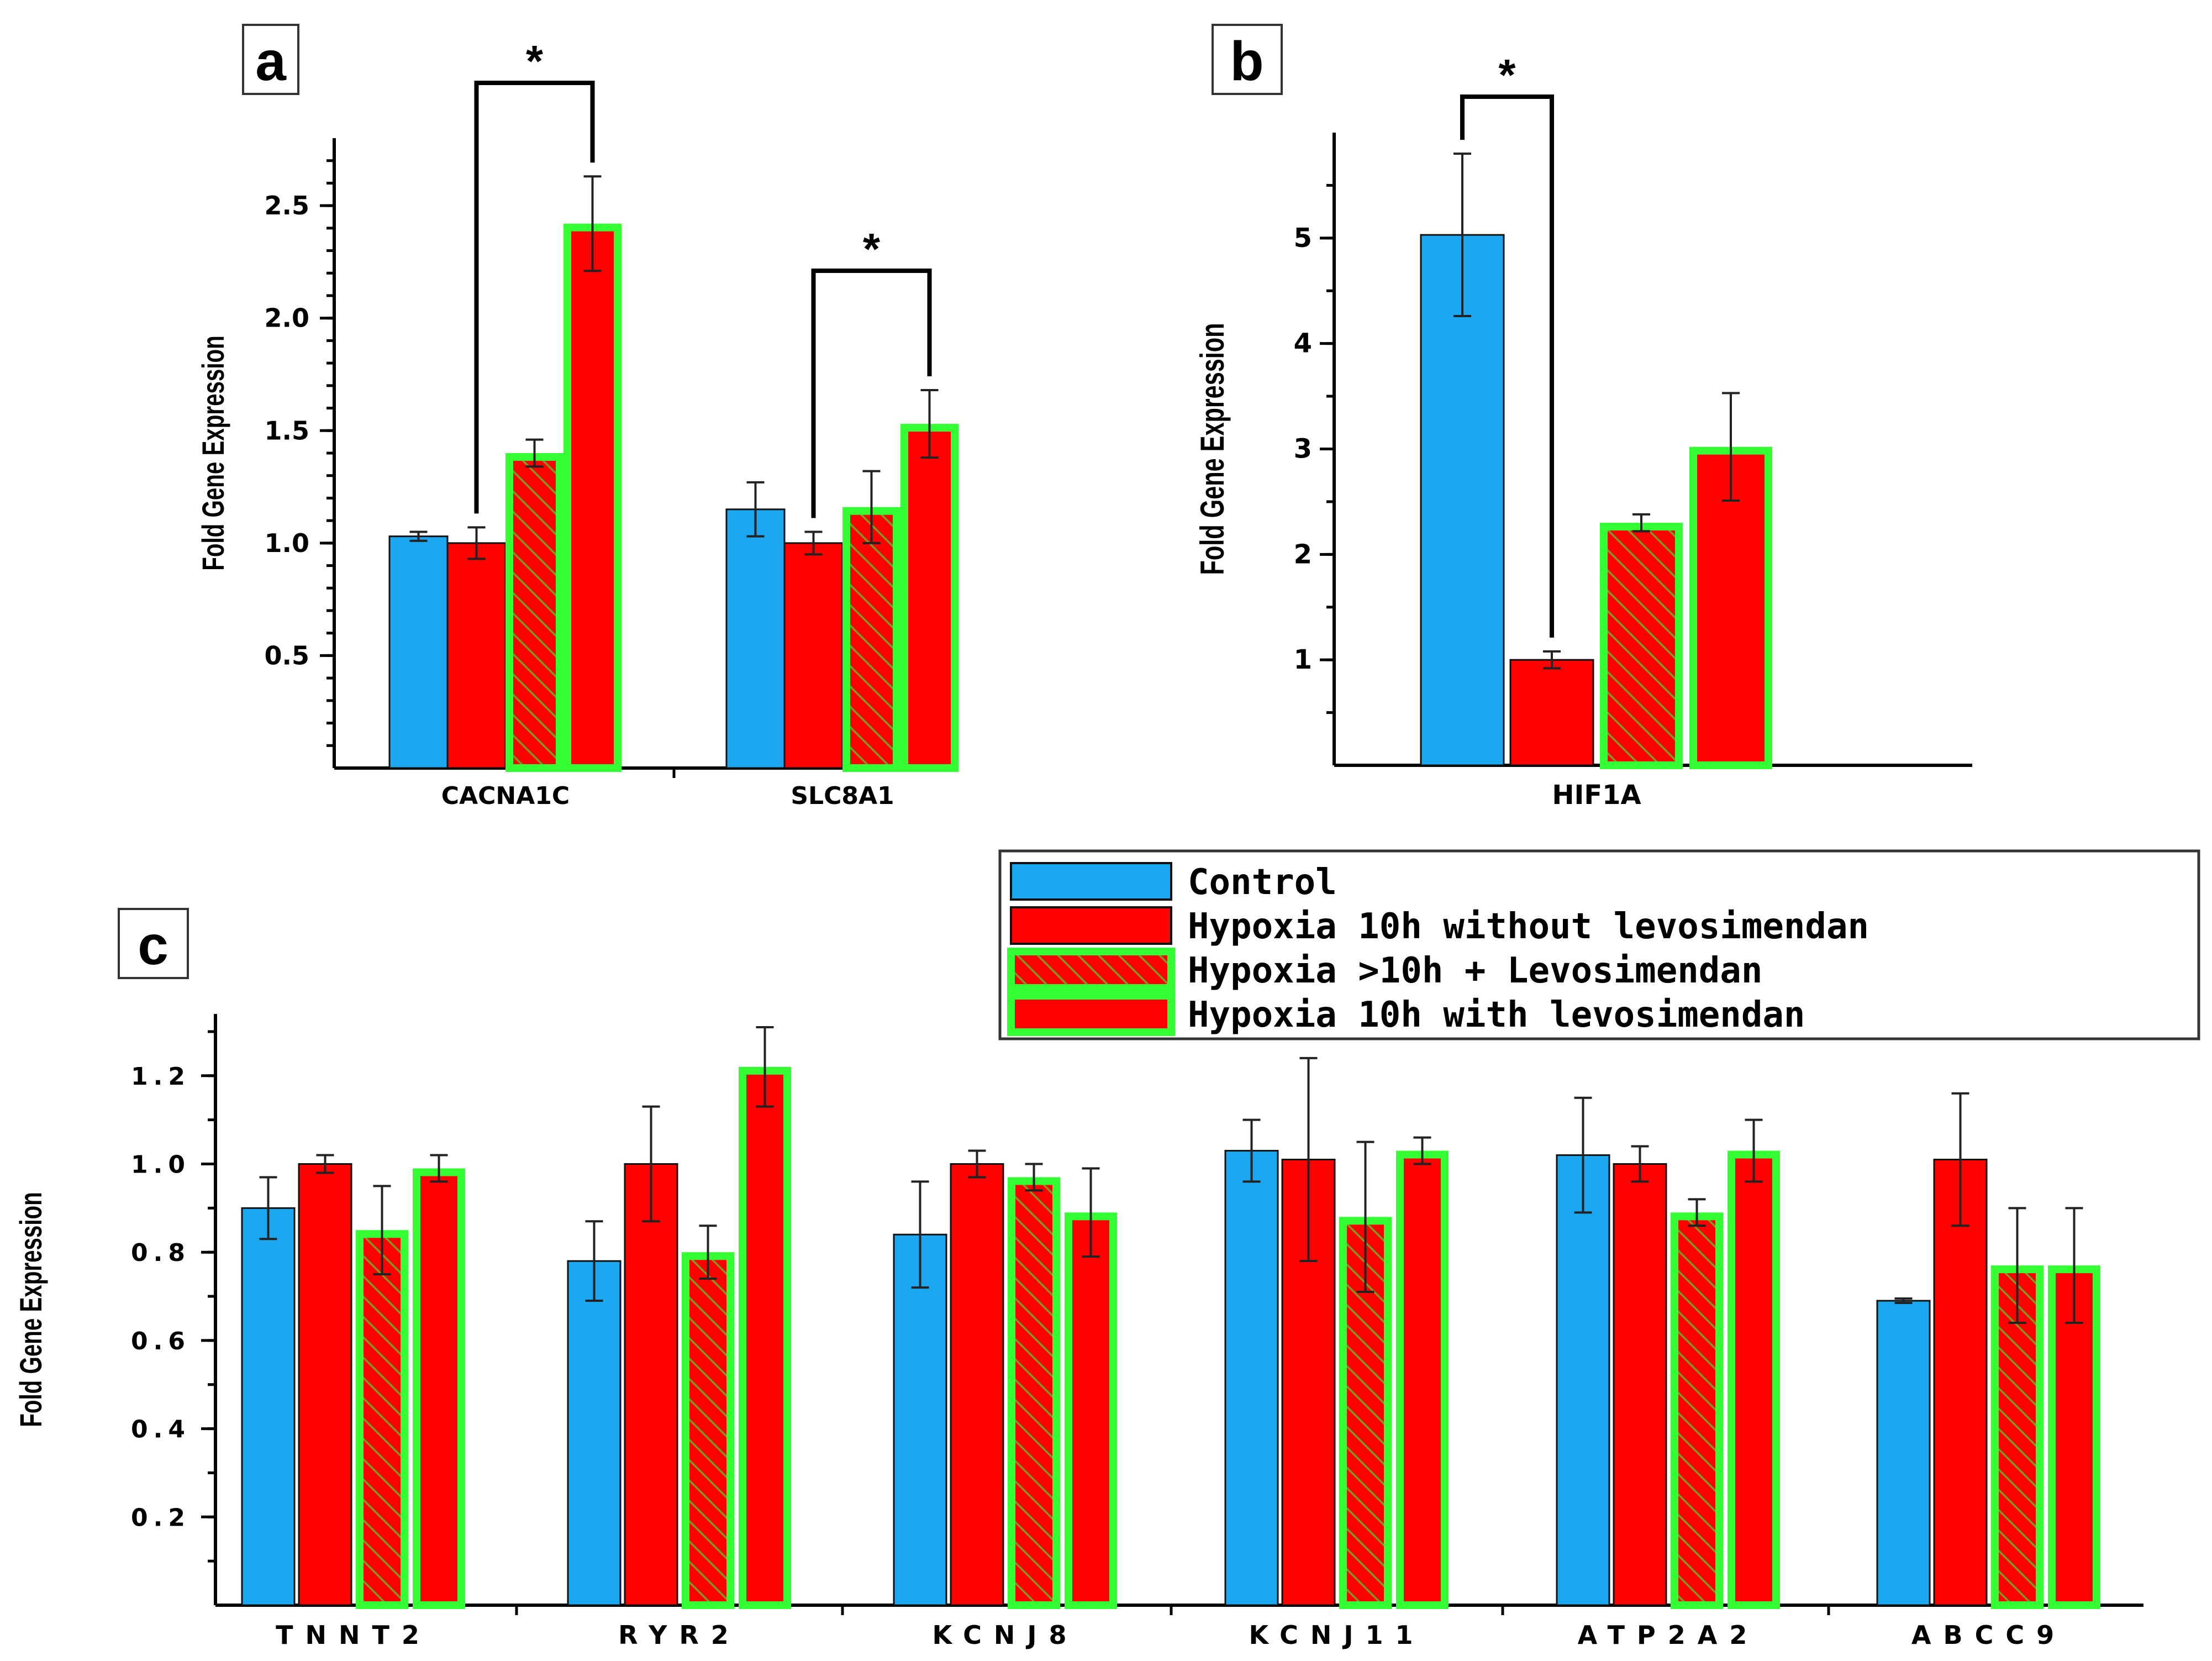 This screenshot has width=2212, height=1661. I want to click on legend-item-control: Control, so click(1173, 882).